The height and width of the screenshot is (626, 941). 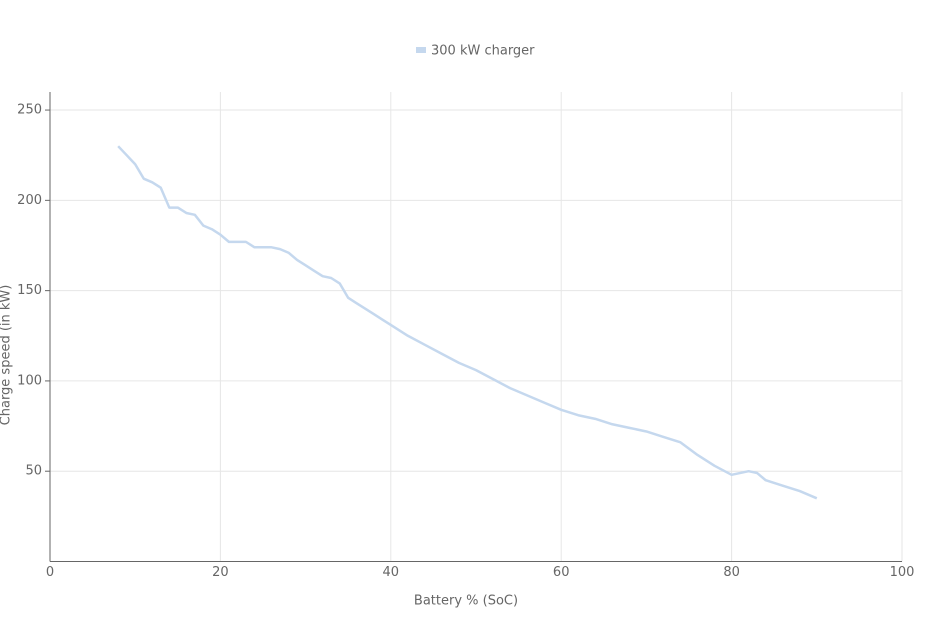 I want to click on y-tick-label: 250, so click(x=29, y=110).